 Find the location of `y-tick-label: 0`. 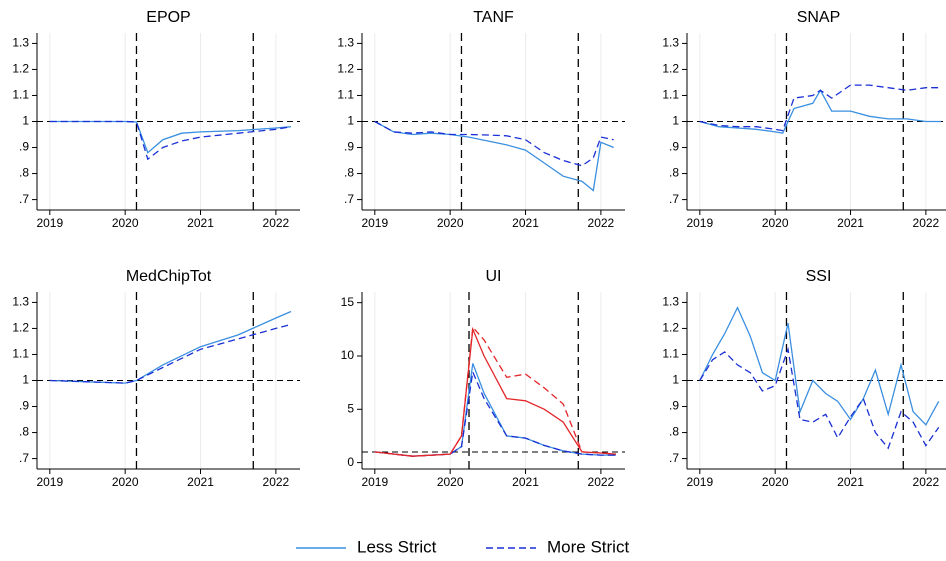

y-tick-label: 0 is located at coordinates (350, 462).